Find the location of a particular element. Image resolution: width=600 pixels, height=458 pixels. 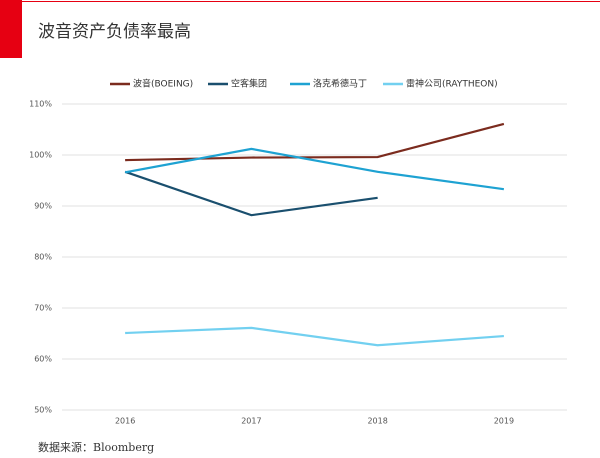

y-tick-label: 110% is located at coordinates (40, 104).